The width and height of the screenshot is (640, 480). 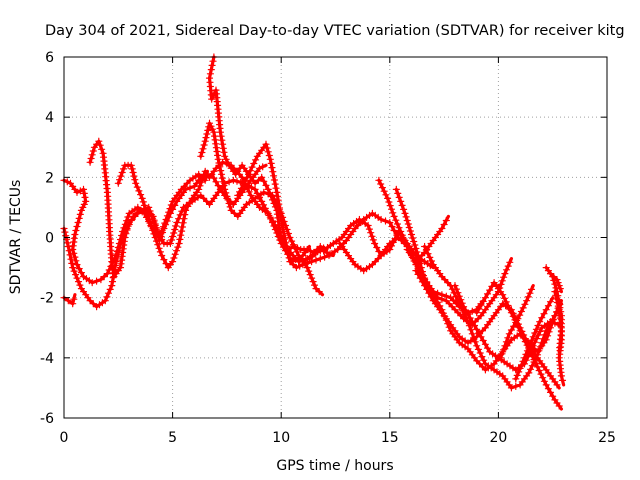 I want to click on y-tick-label: -2, so click(x=47, y=299).